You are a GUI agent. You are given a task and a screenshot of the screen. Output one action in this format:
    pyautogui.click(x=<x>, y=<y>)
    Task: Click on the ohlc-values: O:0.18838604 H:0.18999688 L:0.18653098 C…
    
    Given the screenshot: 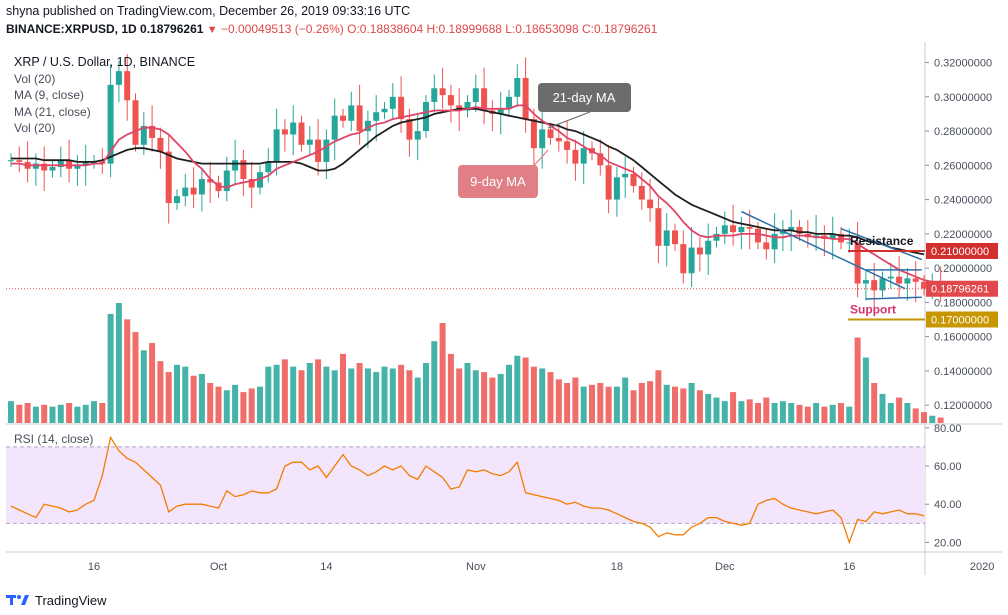 What is the action you would take?
    pyautogui.click(x=502, y=29)
    